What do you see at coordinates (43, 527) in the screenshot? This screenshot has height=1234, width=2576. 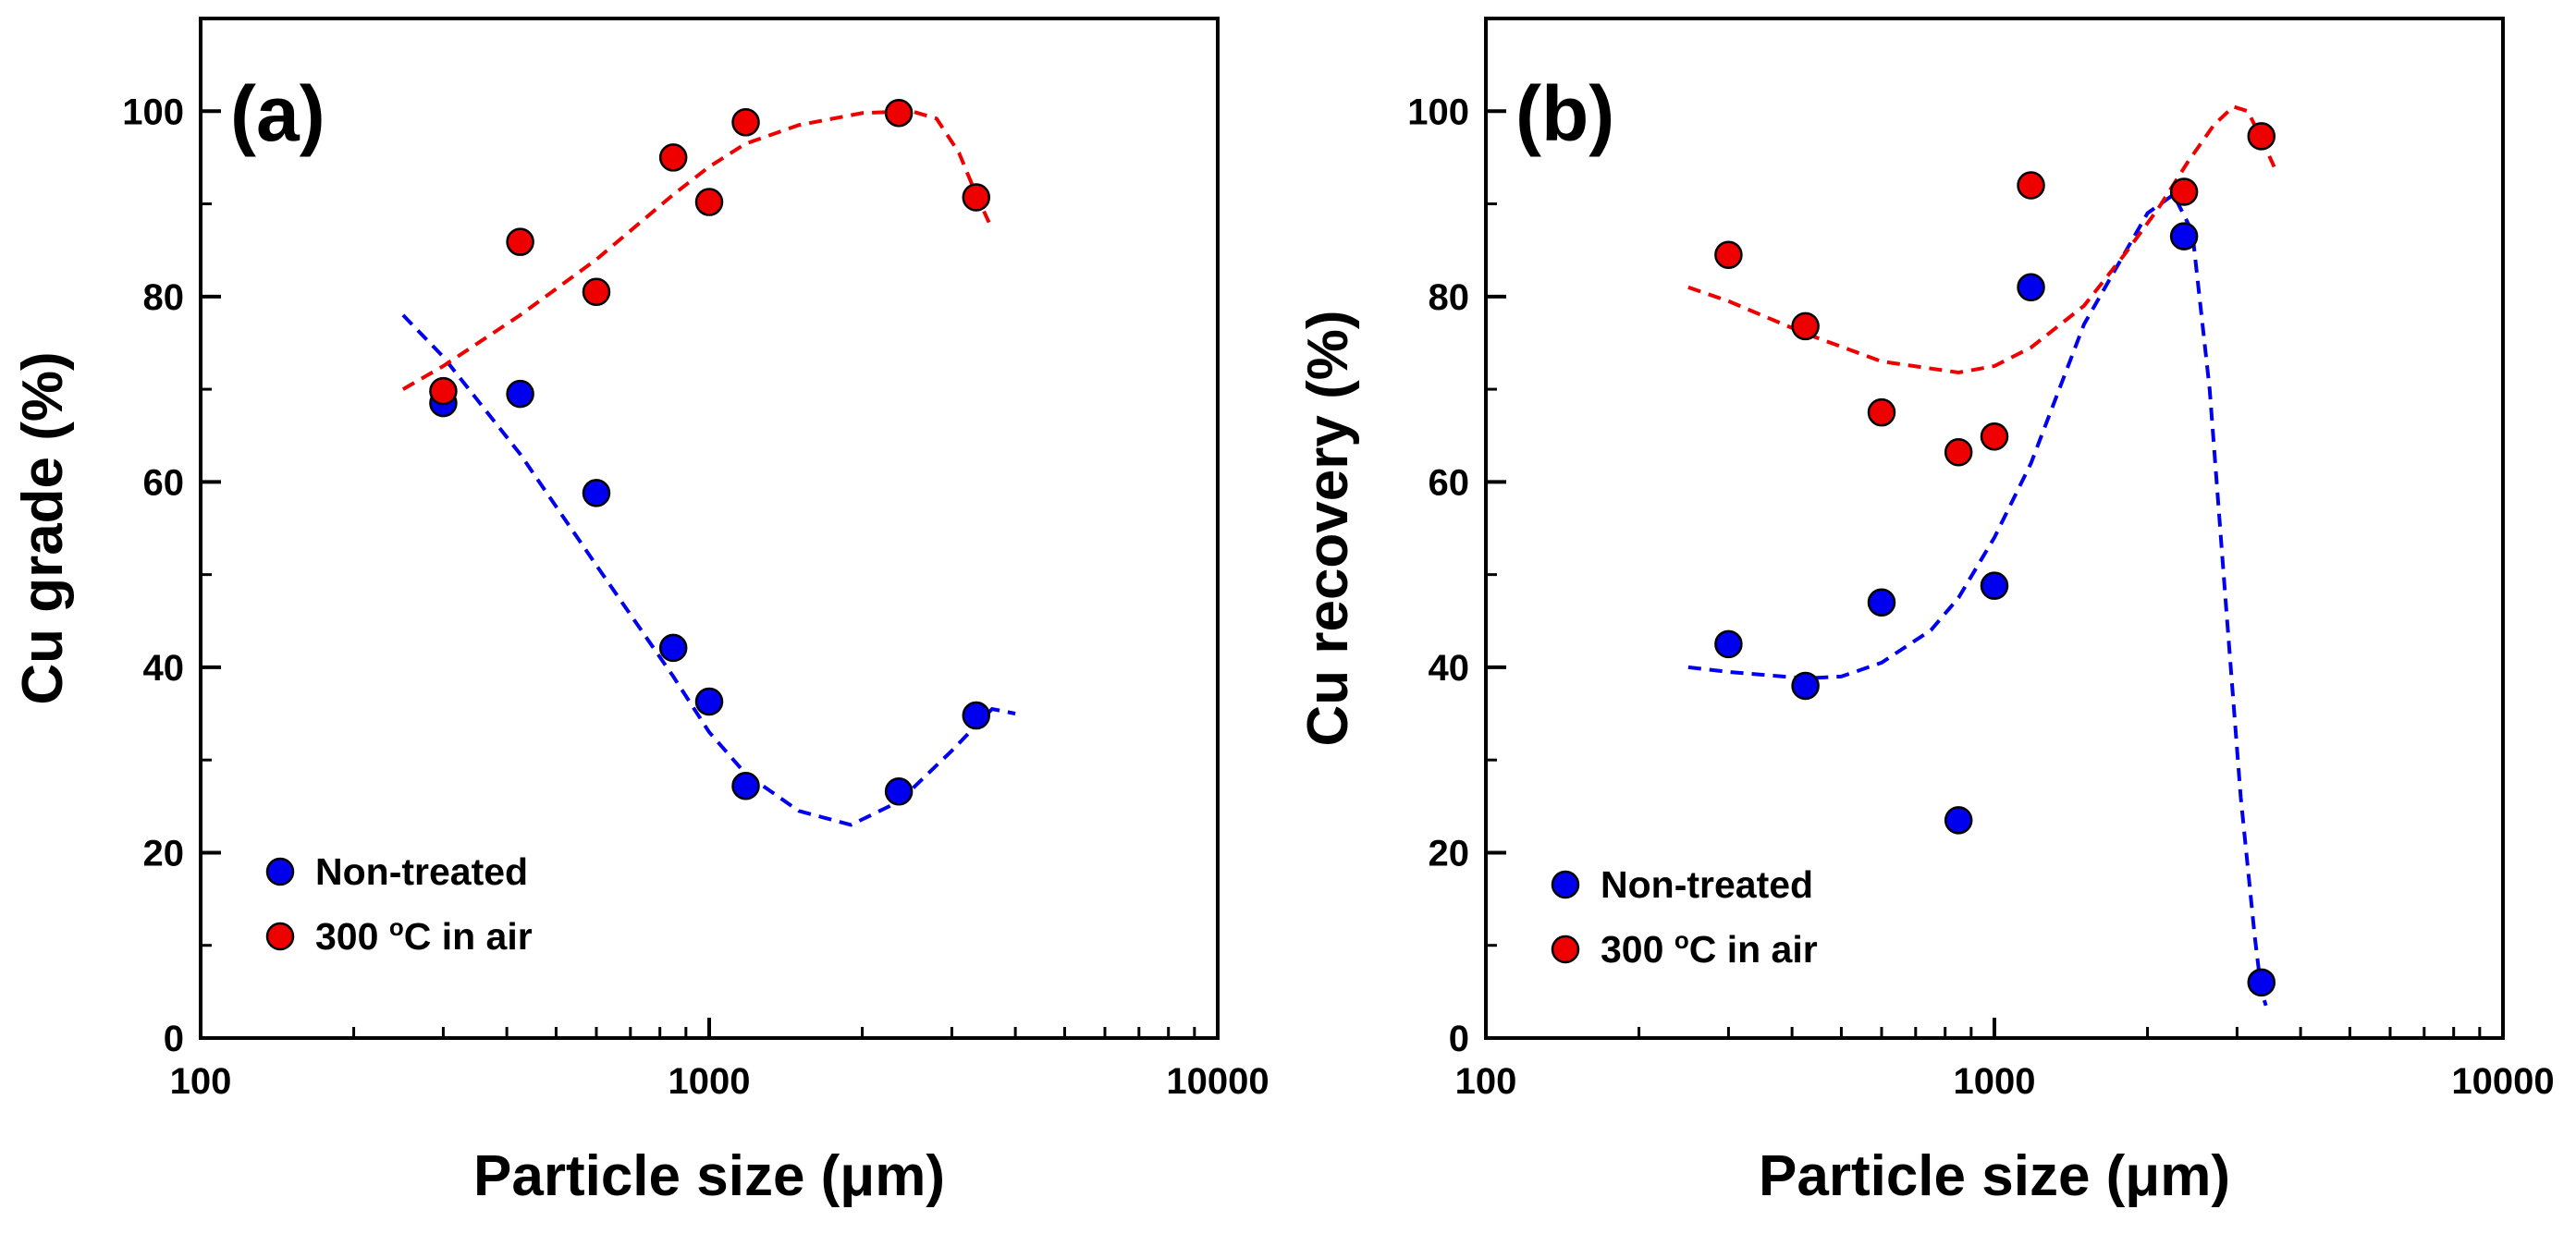 I see `y-axis-title: Cu grade (%)` at bounding box center [43, 527].